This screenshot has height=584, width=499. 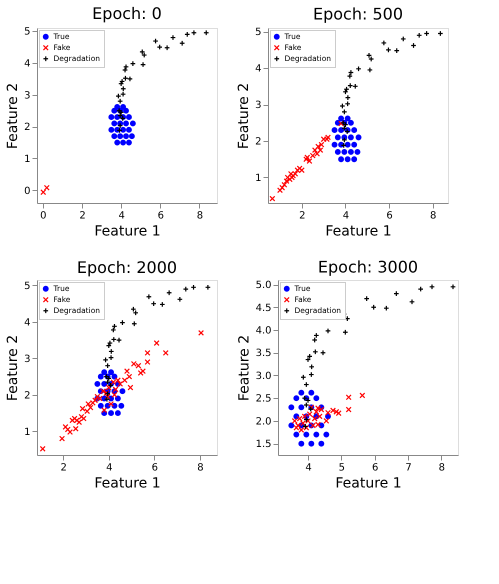 I want to click on chart-title: Epoch: 500, so click(x=358, y=14).